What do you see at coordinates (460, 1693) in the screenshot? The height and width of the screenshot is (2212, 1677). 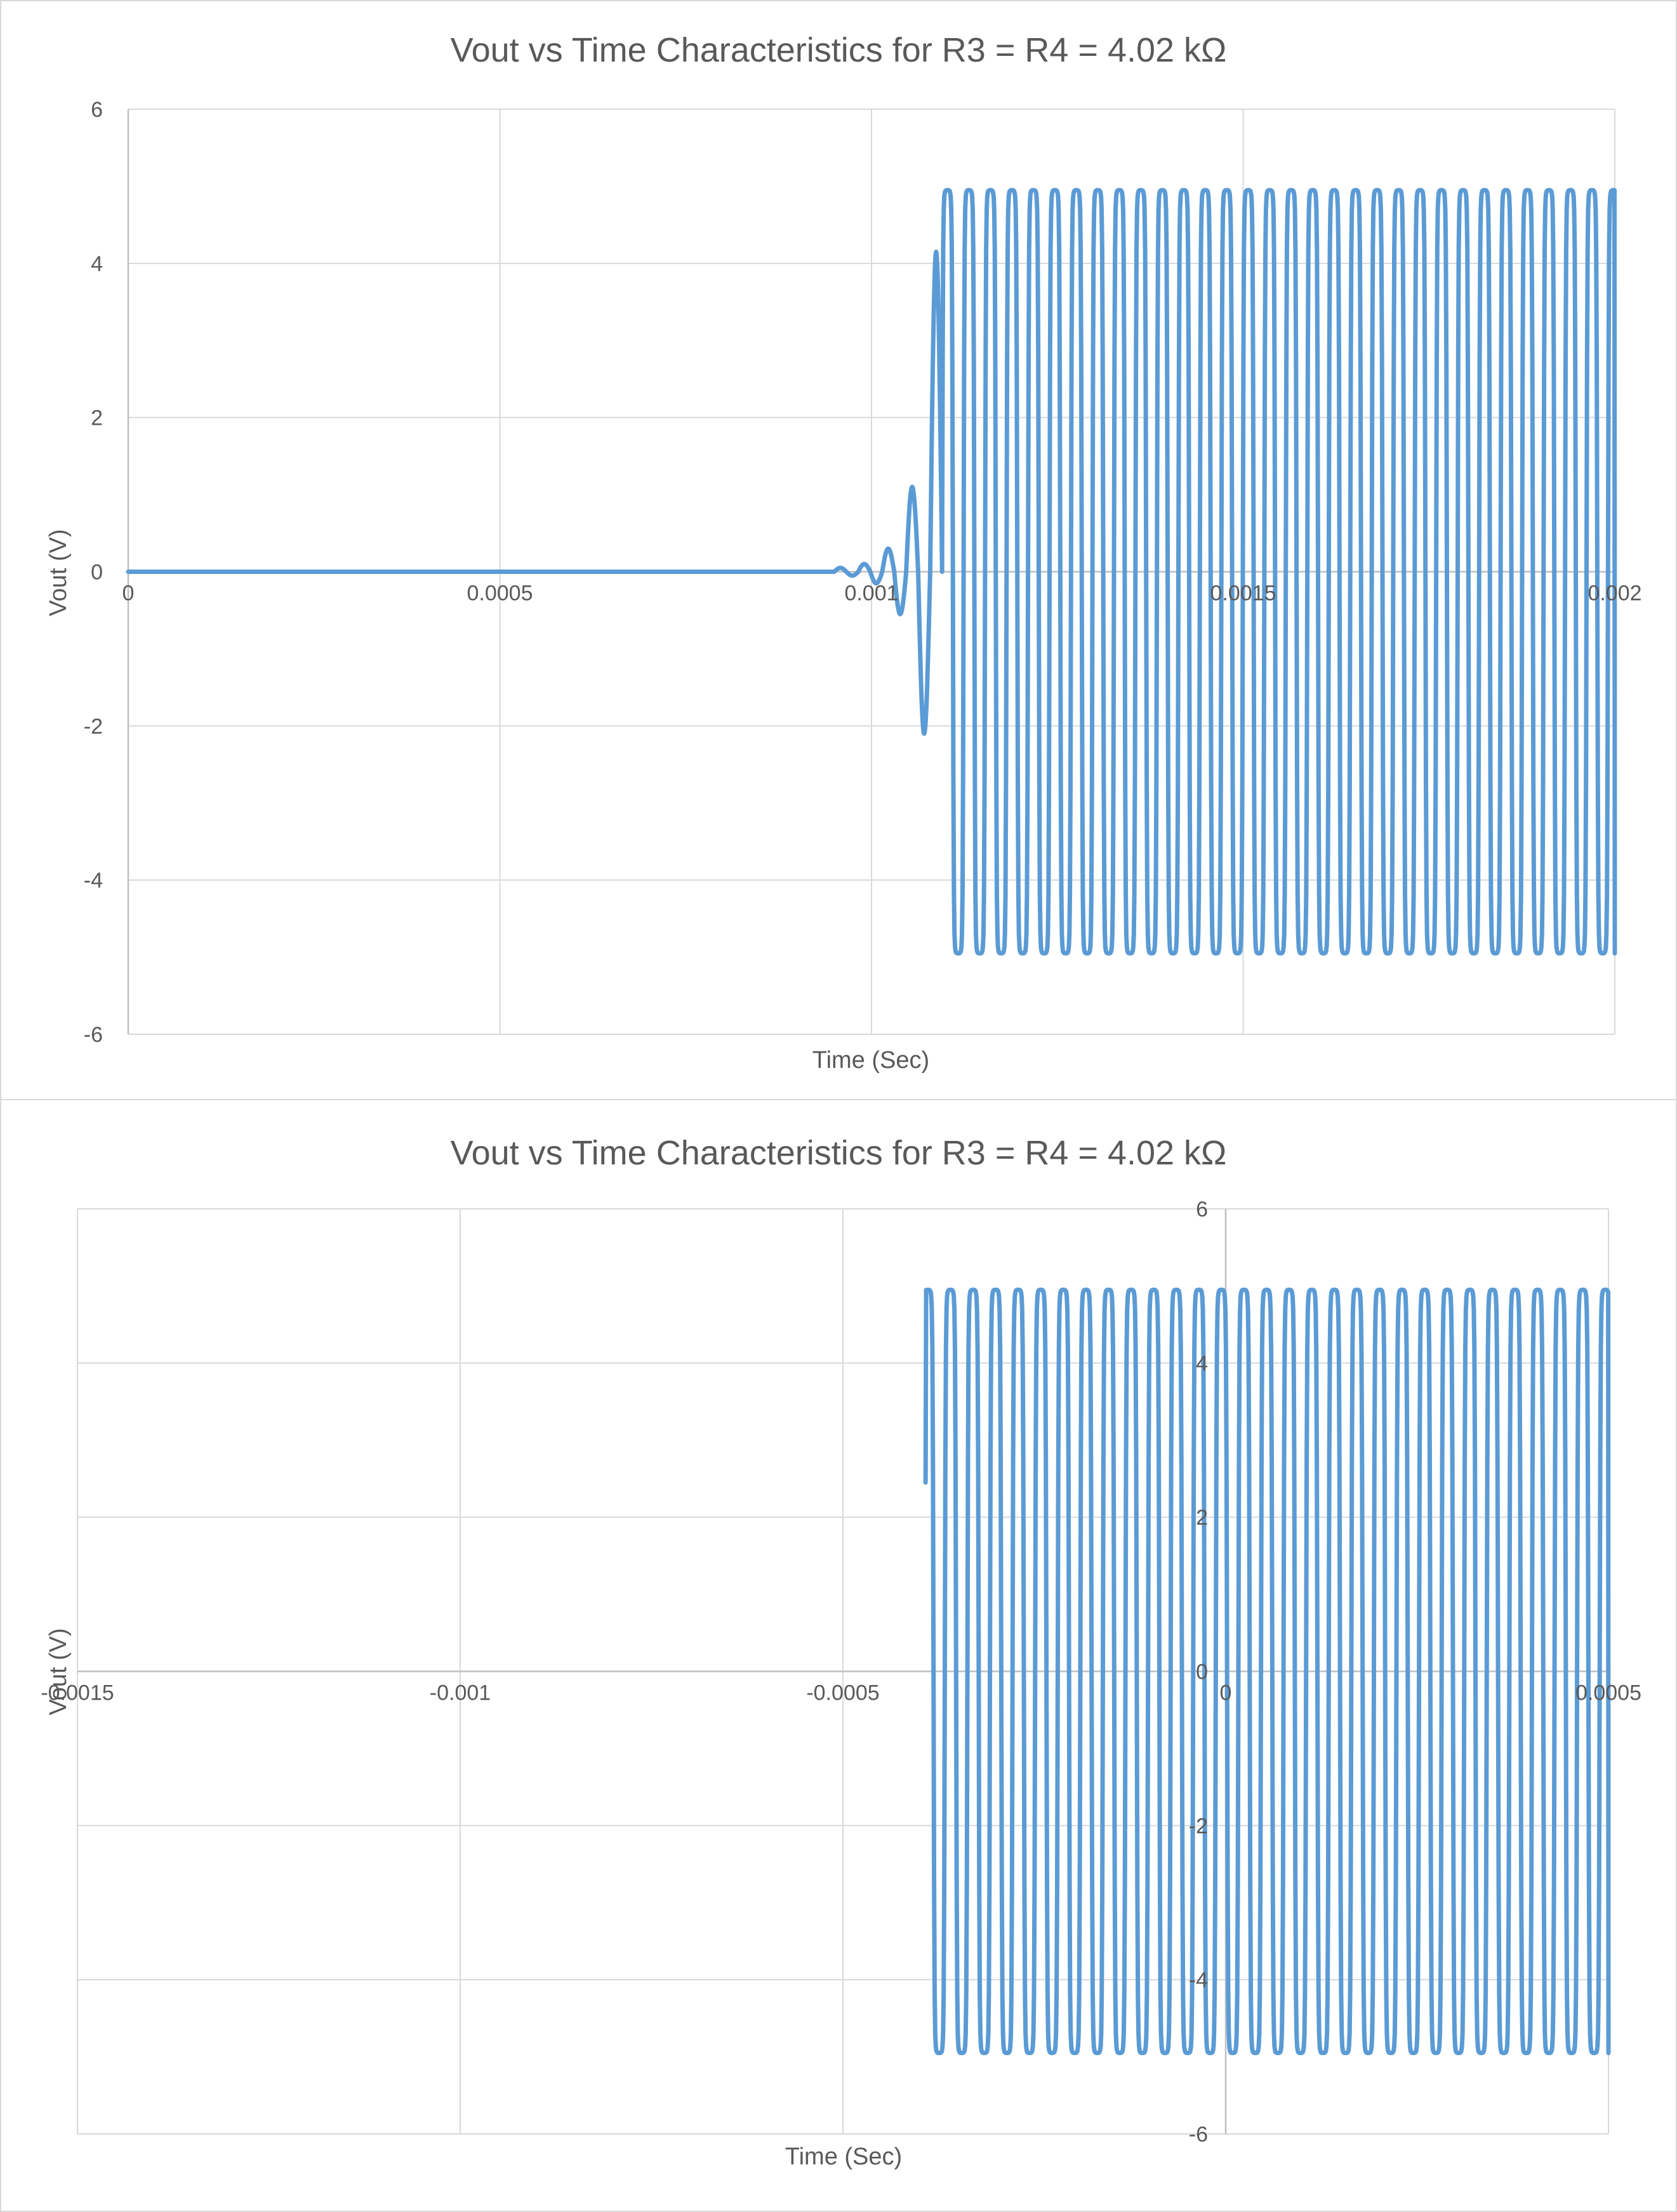 I see `x-tick-label: -0.001` at bounding box center [460, 1693].